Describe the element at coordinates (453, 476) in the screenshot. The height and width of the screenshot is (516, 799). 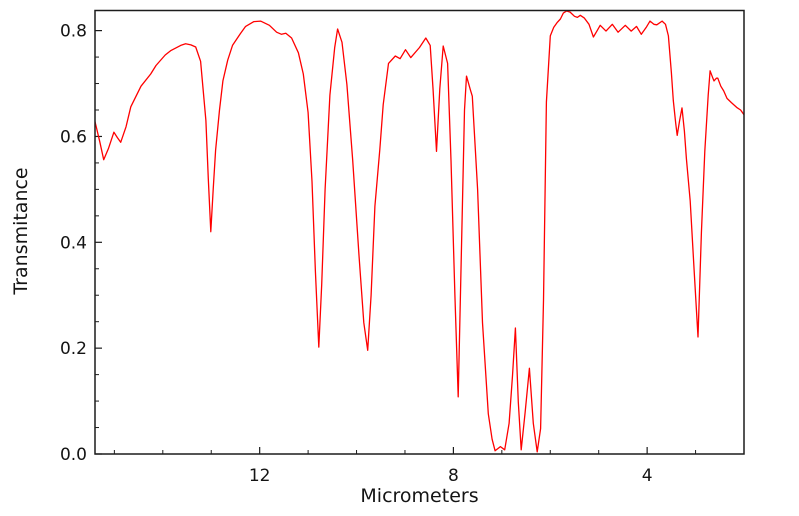
I see `x-tick-label: 8` at that location.